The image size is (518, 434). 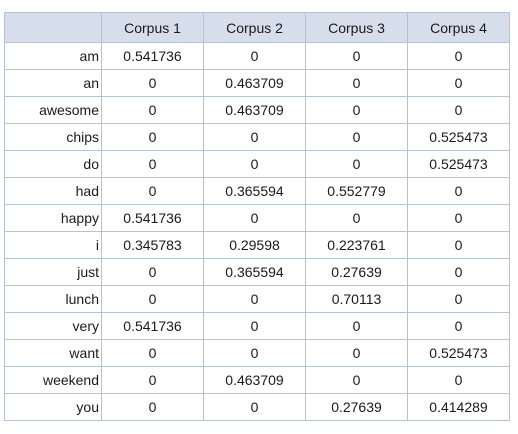 What do you see at coordinates (458, 407) in the screenshot?
I see `table-cell: 0.414289` at bounding box center [458, 407].